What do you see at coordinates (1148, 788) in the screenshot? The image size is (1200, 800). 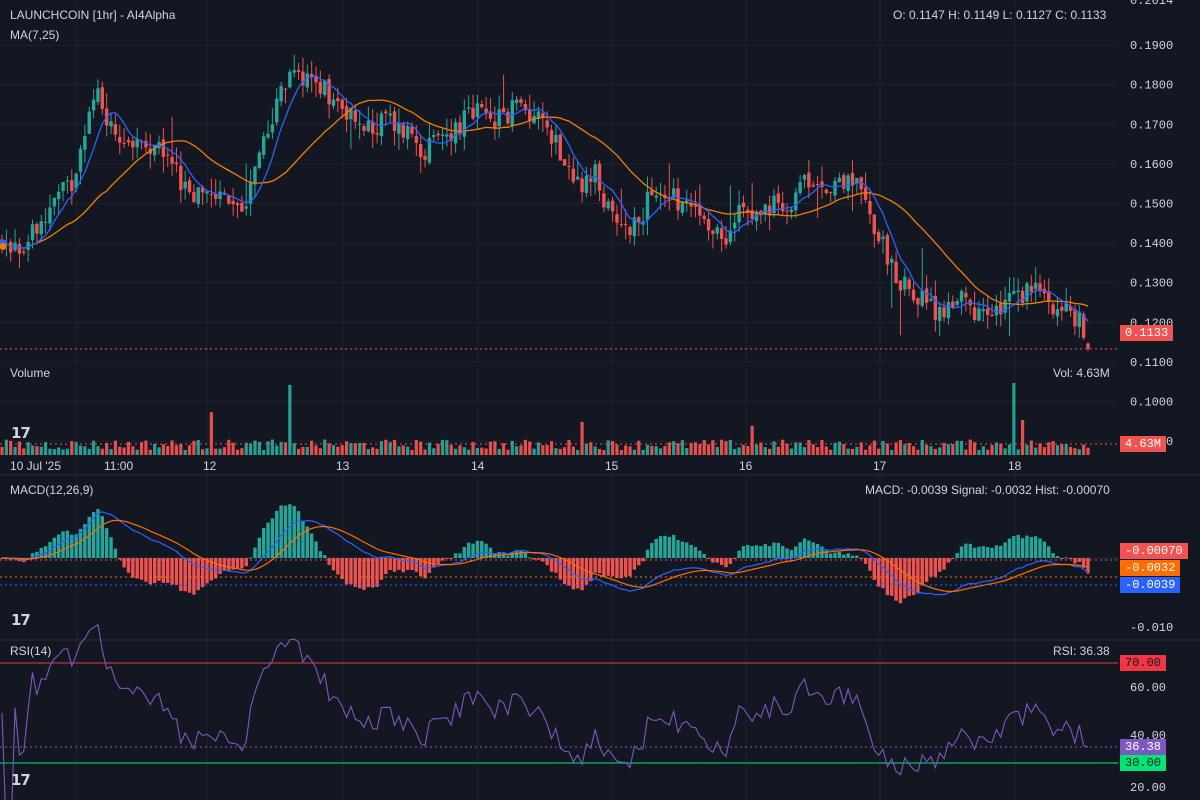 I see `rsi-axis-label-20: 20.00` at bounding box center [1148, 788].